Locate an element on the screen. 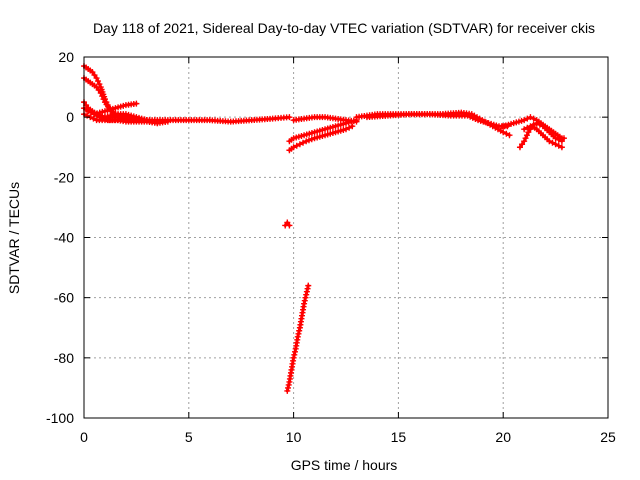  y-tick-label: 0 is located at coordinates (70, 117).